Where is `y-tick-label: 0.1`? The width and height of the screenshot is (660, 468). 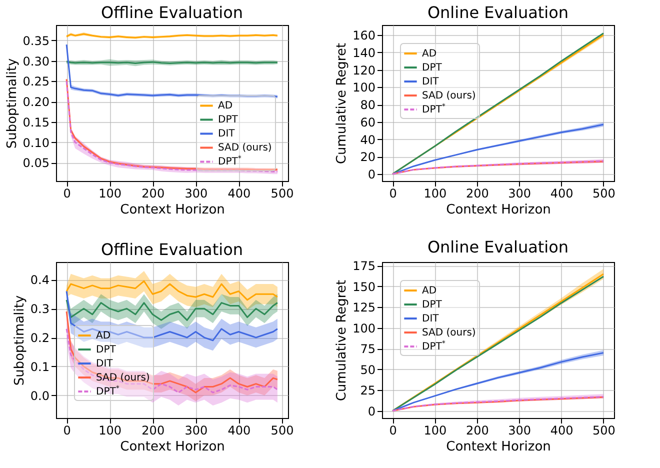
y-tick-label: 0.1 is located at coordinates (40, 367).